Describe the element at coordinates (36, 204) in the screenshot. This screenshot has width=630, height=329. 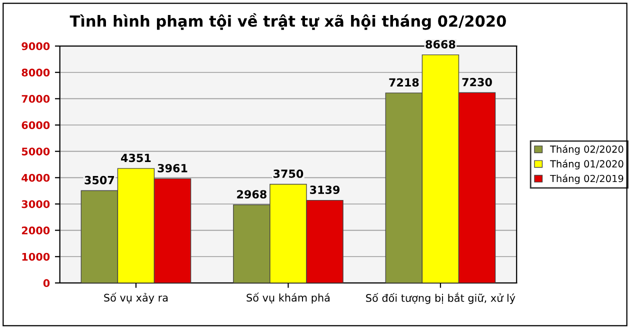
I see `y-tick-label: 3000` at that location.